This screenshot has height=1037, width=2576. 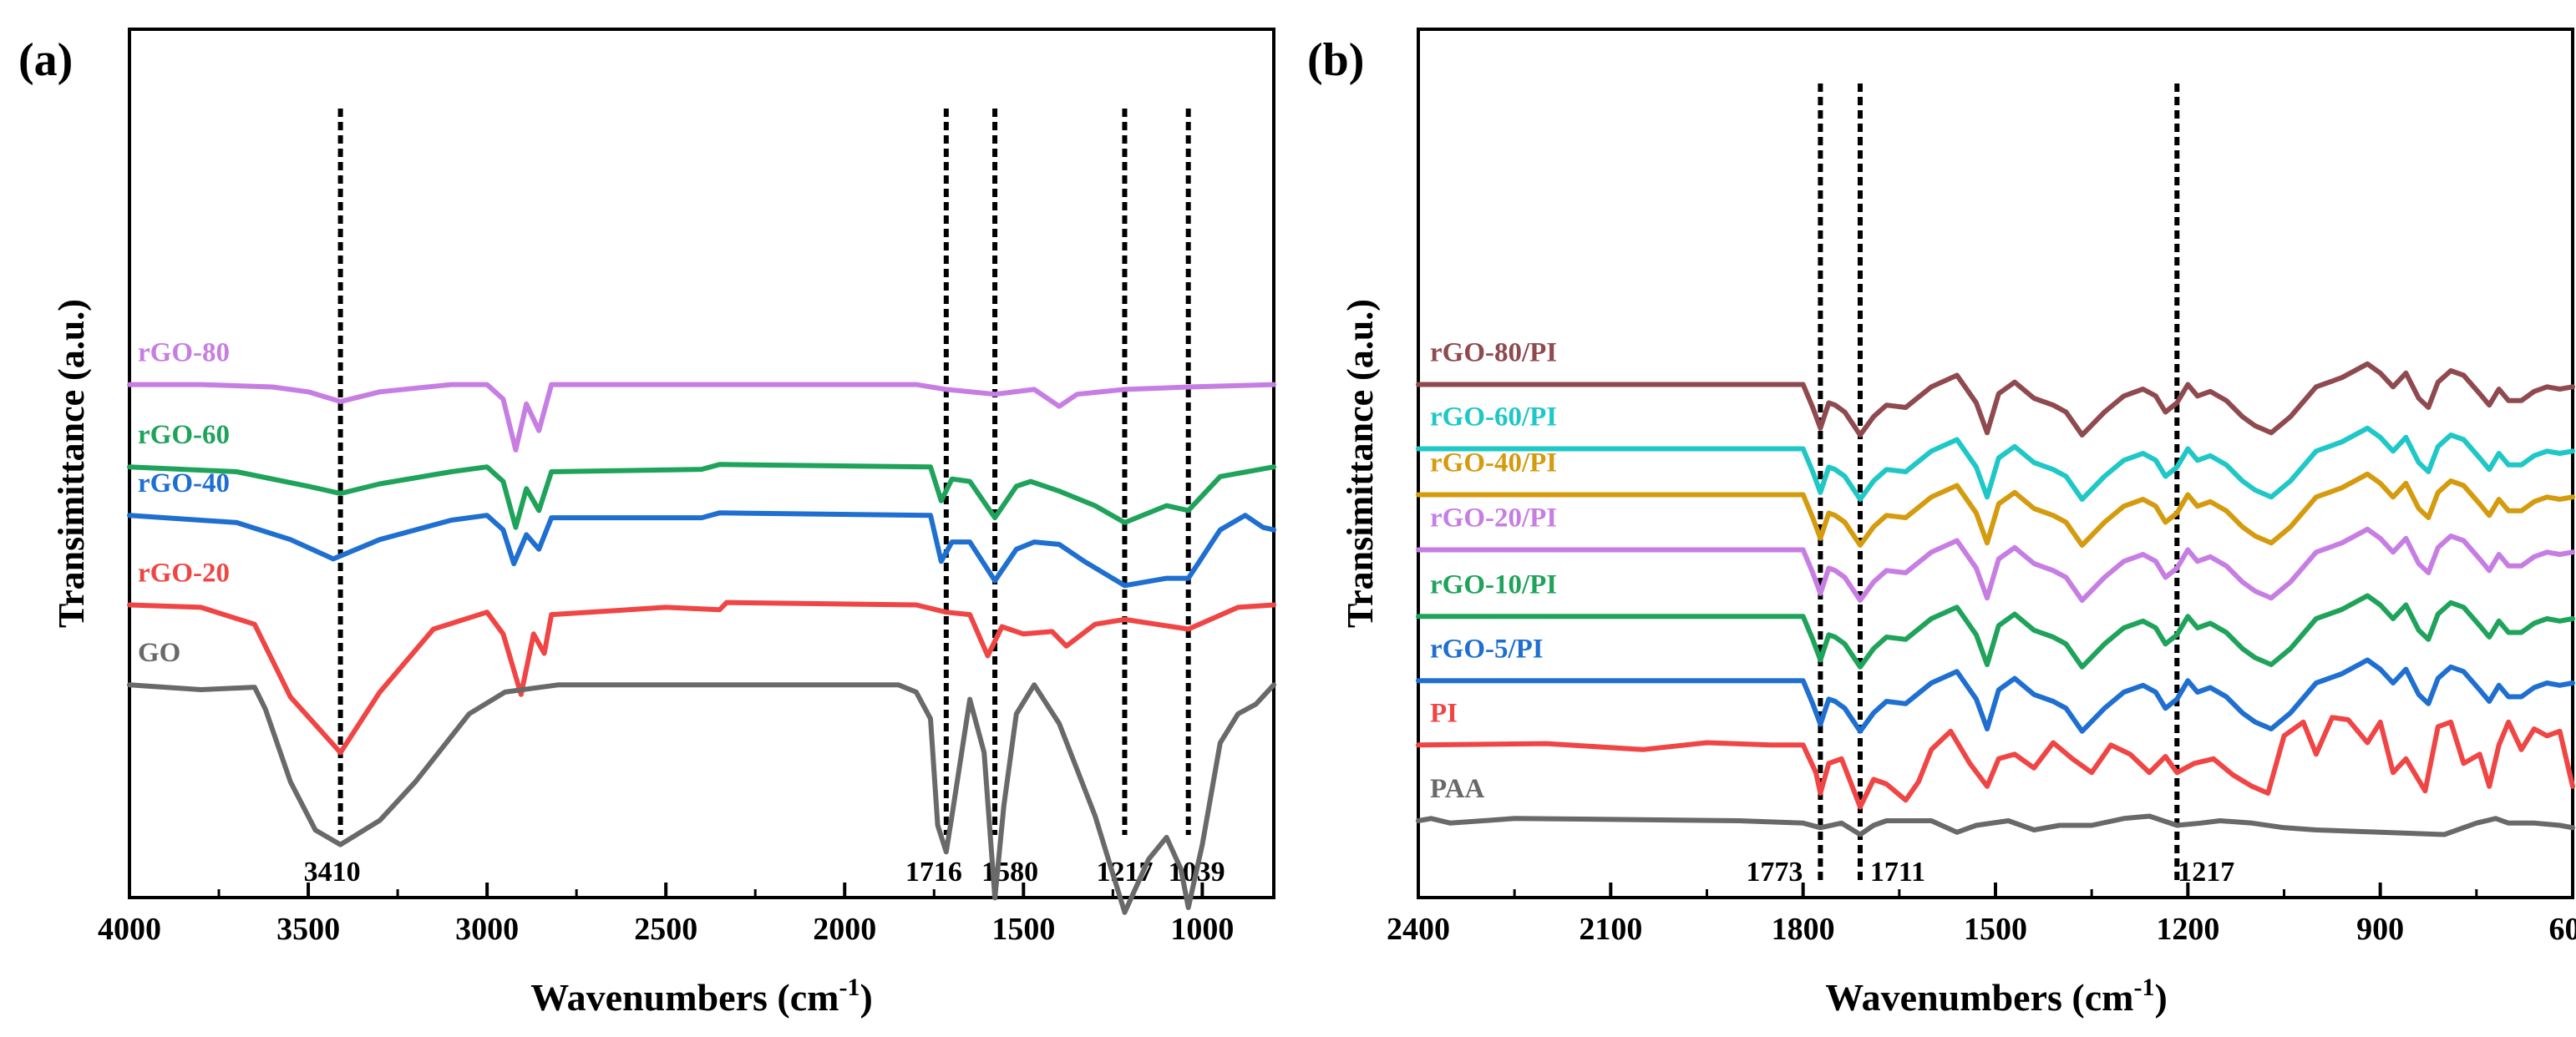 What do you see at coordinates (1360, 463) in the screenshot?
I see `panel-b-y-axis-title: Transimittance (a.u.)` at bounding box center [1360, 463].